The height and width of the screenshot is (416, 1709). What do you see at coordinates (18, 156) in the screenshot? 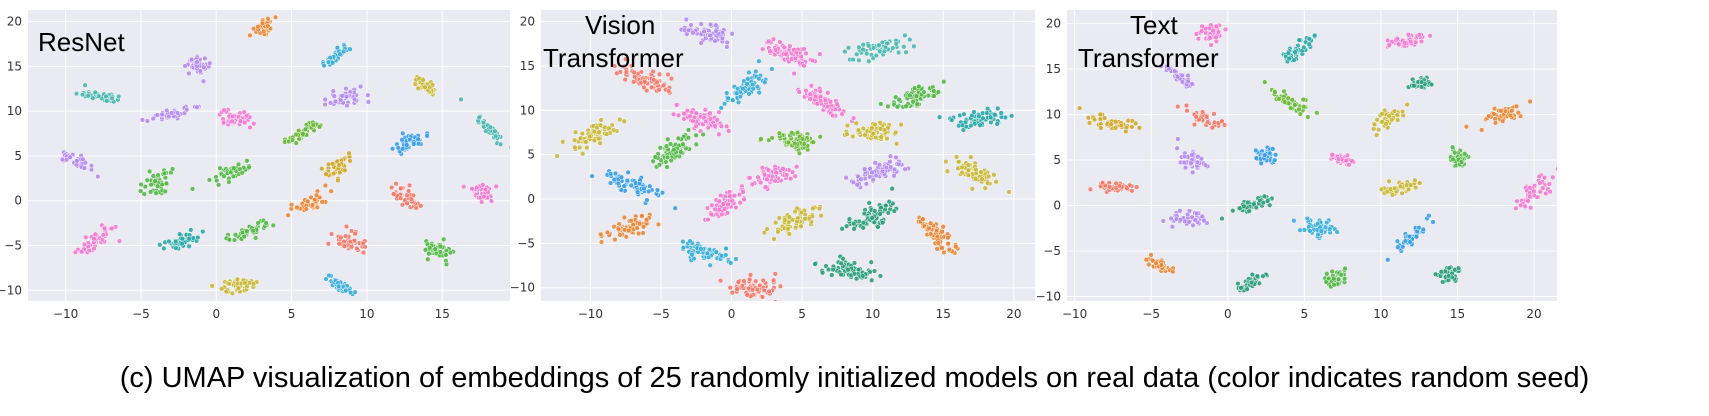
I see `y-tick-label: 5` at bounding box center [18, 156].